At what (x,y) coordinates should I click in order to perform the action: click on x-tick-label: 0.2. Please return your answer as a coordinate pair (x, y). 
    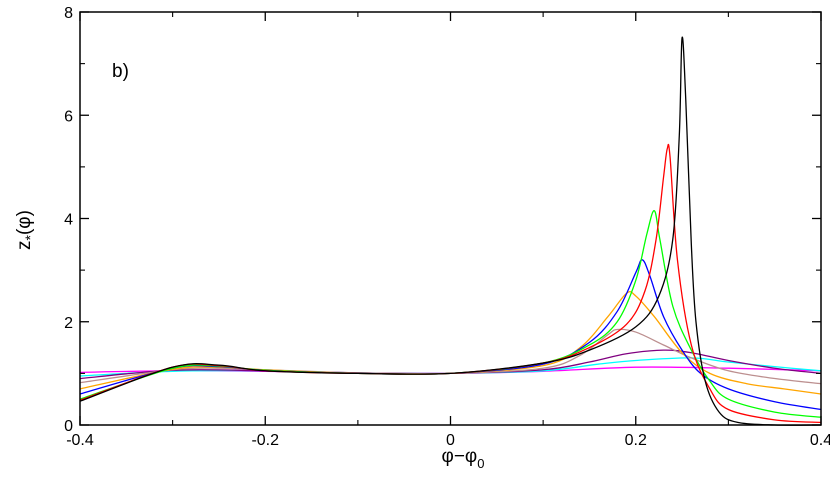
    Looking at the image, I should click on (636, 440).